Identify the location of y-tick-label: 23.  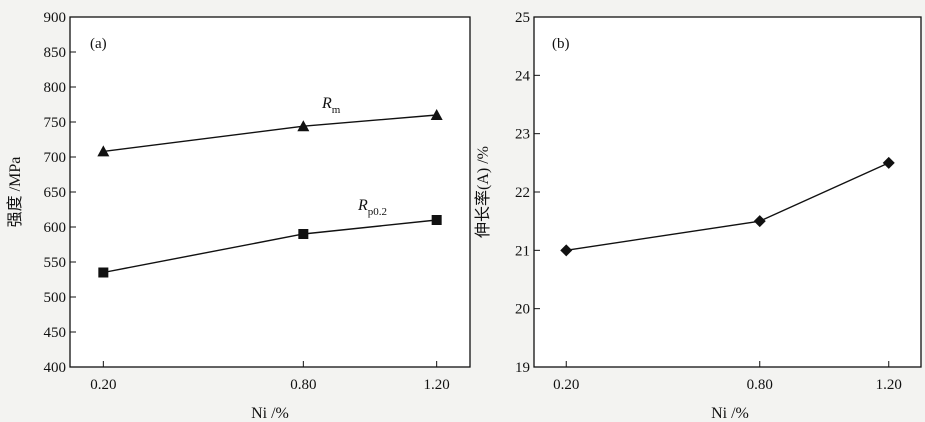
(522, 135).